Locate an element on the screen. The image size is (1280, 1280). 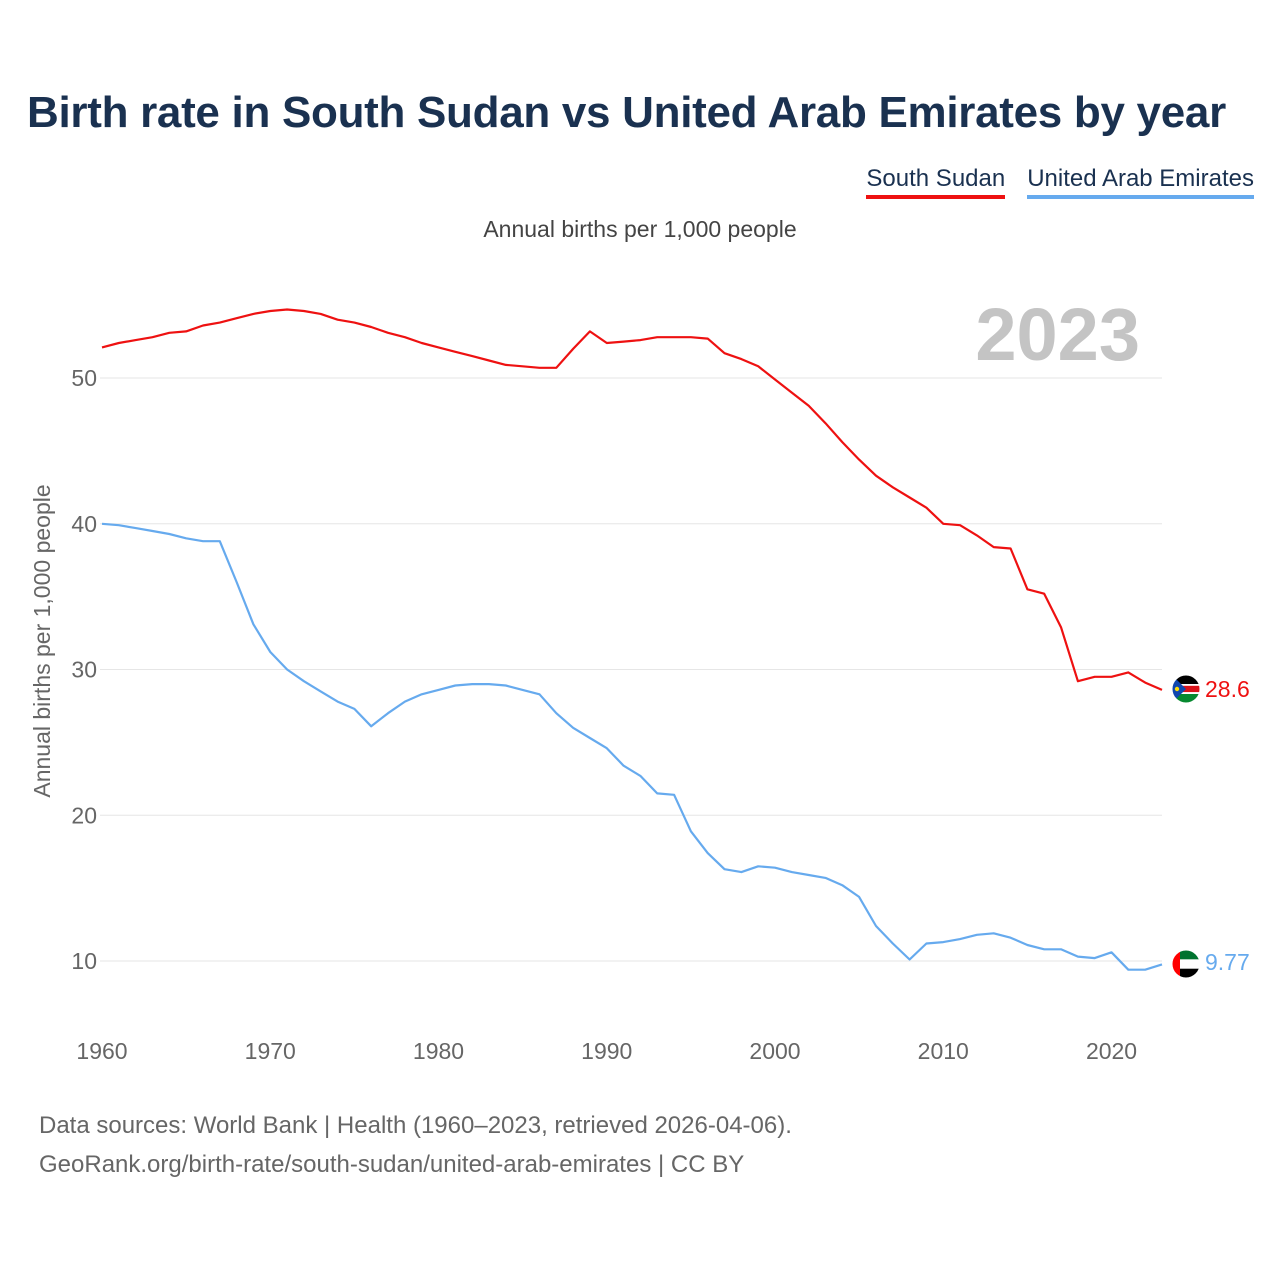
y-axis-ticks: 10 20 30 40 50 is located at coordinates (84, 669).